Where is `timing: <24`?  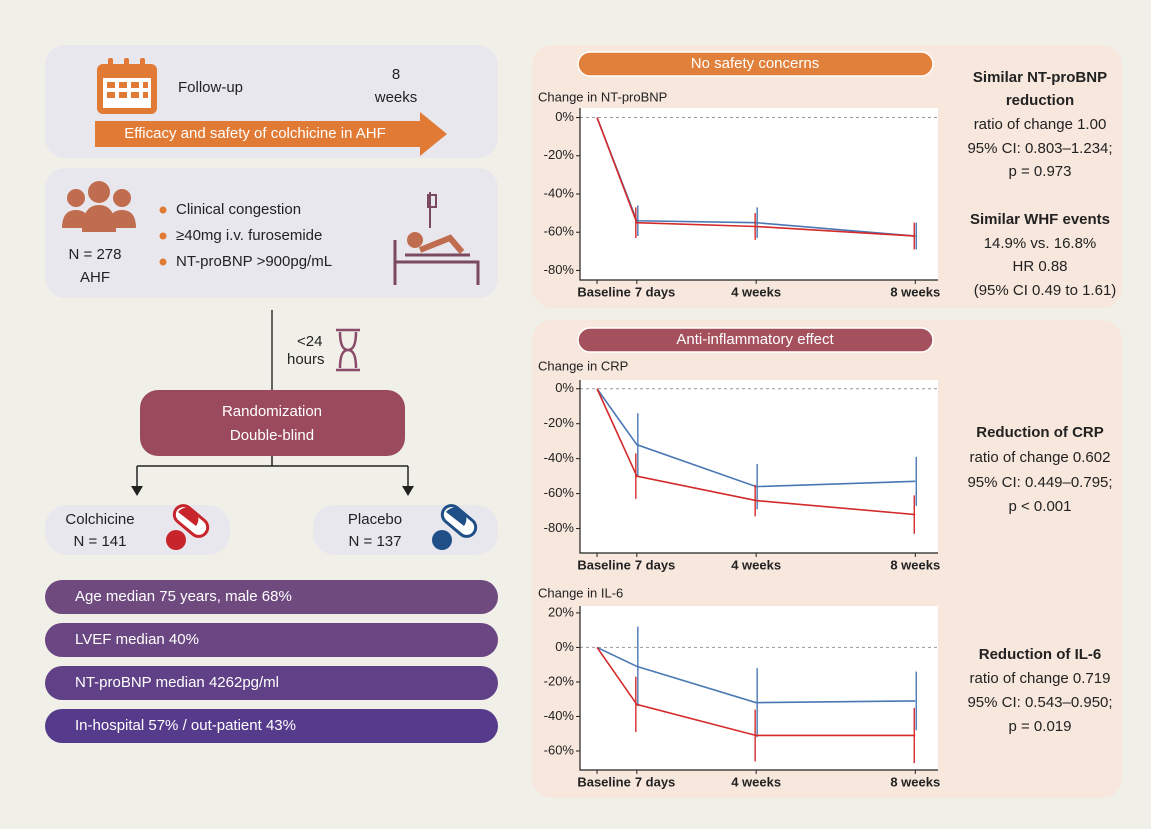
timing: <24 is located at coordinates (309, 341).